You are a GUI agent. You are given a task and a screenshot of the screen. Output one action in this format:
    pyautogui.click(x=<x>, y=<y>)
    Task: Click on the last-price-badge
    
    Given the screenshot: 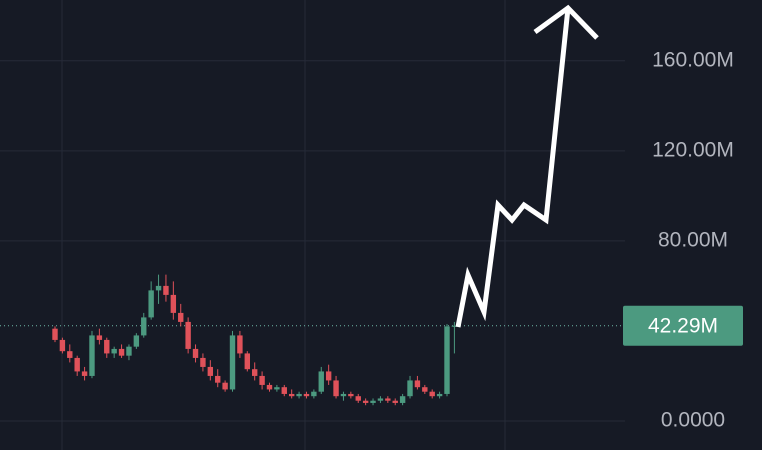 What is the action you would take?
    pyautogui.click(x=683, y=325)
    